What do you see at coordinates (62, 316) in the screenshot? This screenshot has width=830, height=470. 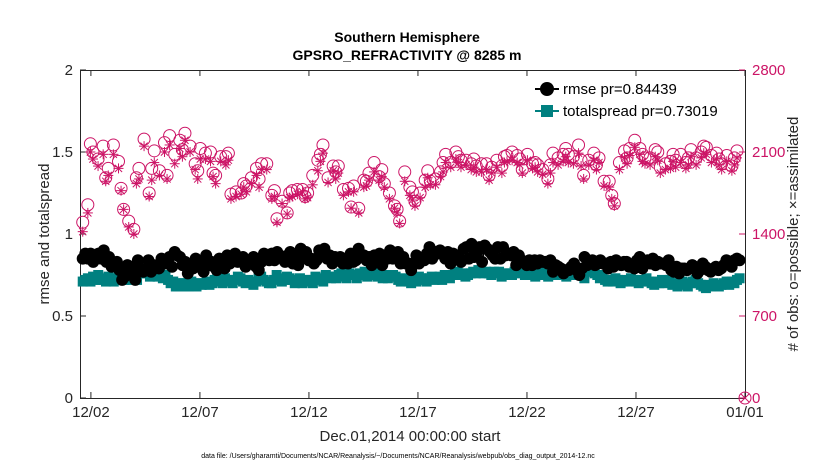 I see `y-tick-label: 0.5` at bounding box center [62, 316].